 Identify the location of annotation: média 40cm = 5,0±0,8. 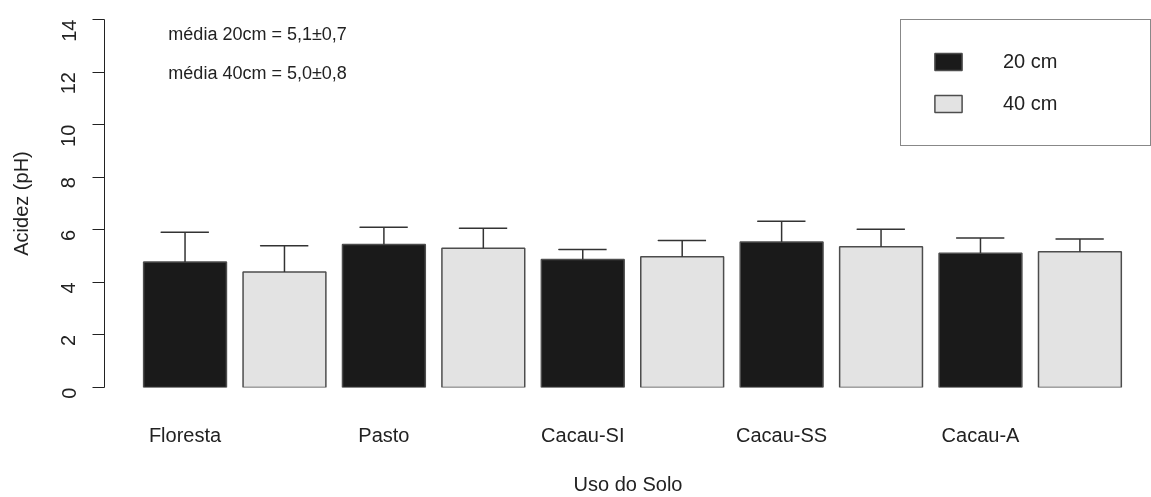
(257, 72).